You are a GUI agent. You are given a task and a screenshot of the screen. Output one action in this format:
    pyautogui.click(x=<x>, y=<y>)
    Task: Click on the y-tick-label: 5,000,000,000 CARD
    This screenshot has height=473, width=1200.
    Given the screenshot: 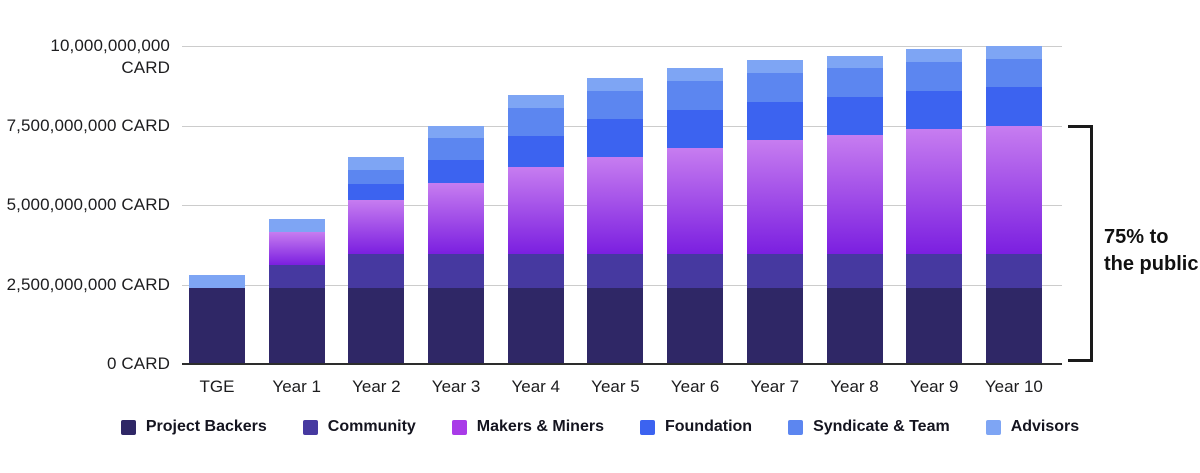 What is the action you would take?
    pyautogui.click(x=88, y=204)
    